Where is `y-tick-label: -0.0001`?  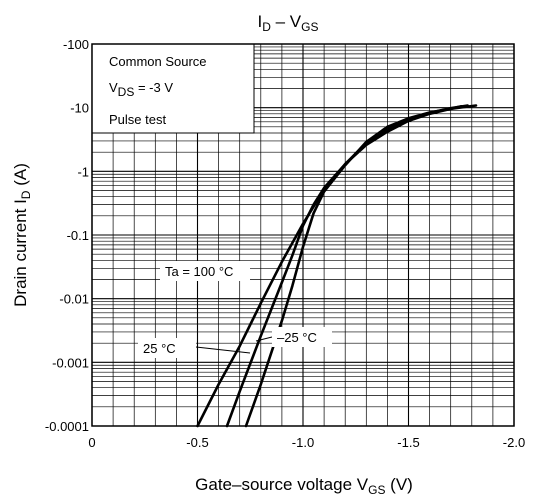
y-tick-label: -0.0001 is located at coordinates (67, 426).